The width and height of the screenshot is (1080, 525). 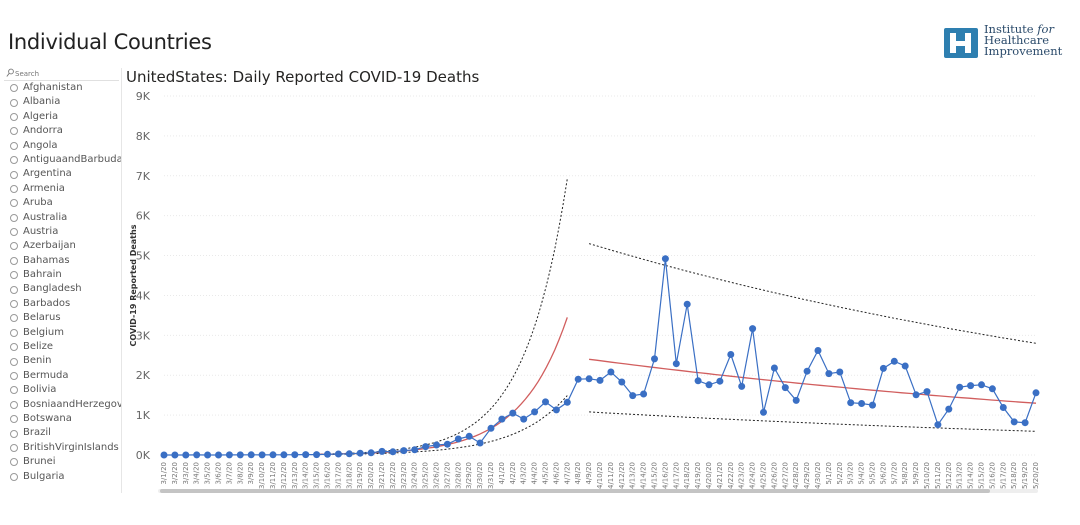 What do you see at coordinates (62, 232) in the screenshot?
I see `country-option: Austria` at bounding box center [62, 232].